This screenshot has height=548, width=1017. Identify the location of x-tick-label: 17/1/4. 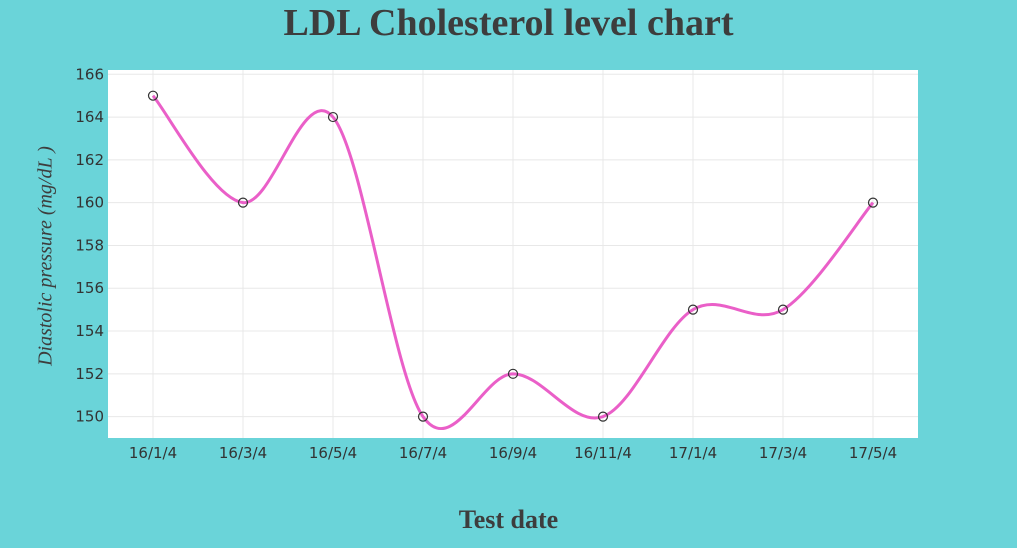
(693, 453).